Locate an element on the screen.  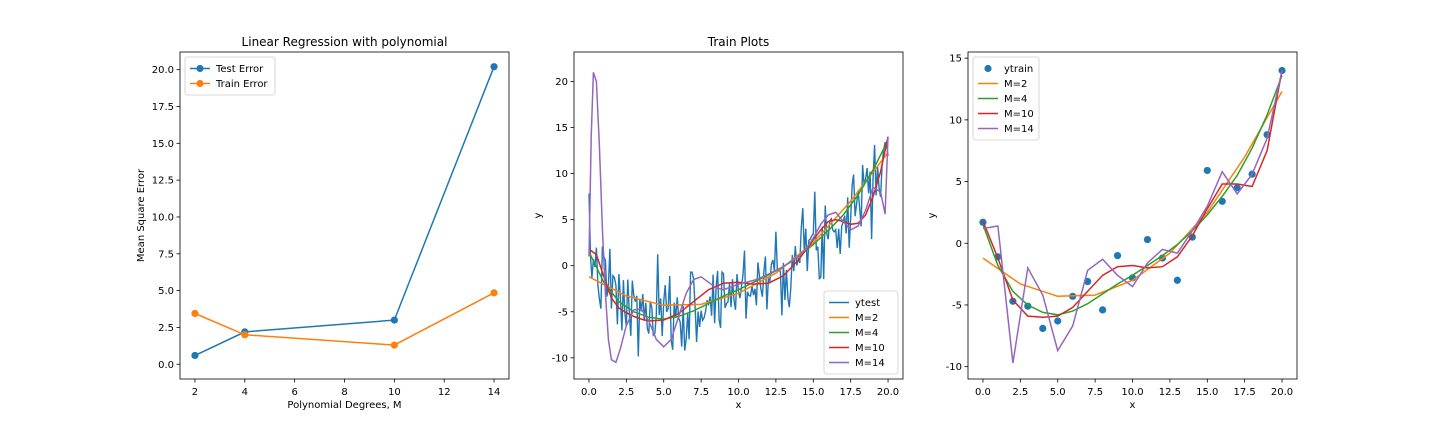
ytest-series is located at coordinates (738, 249).